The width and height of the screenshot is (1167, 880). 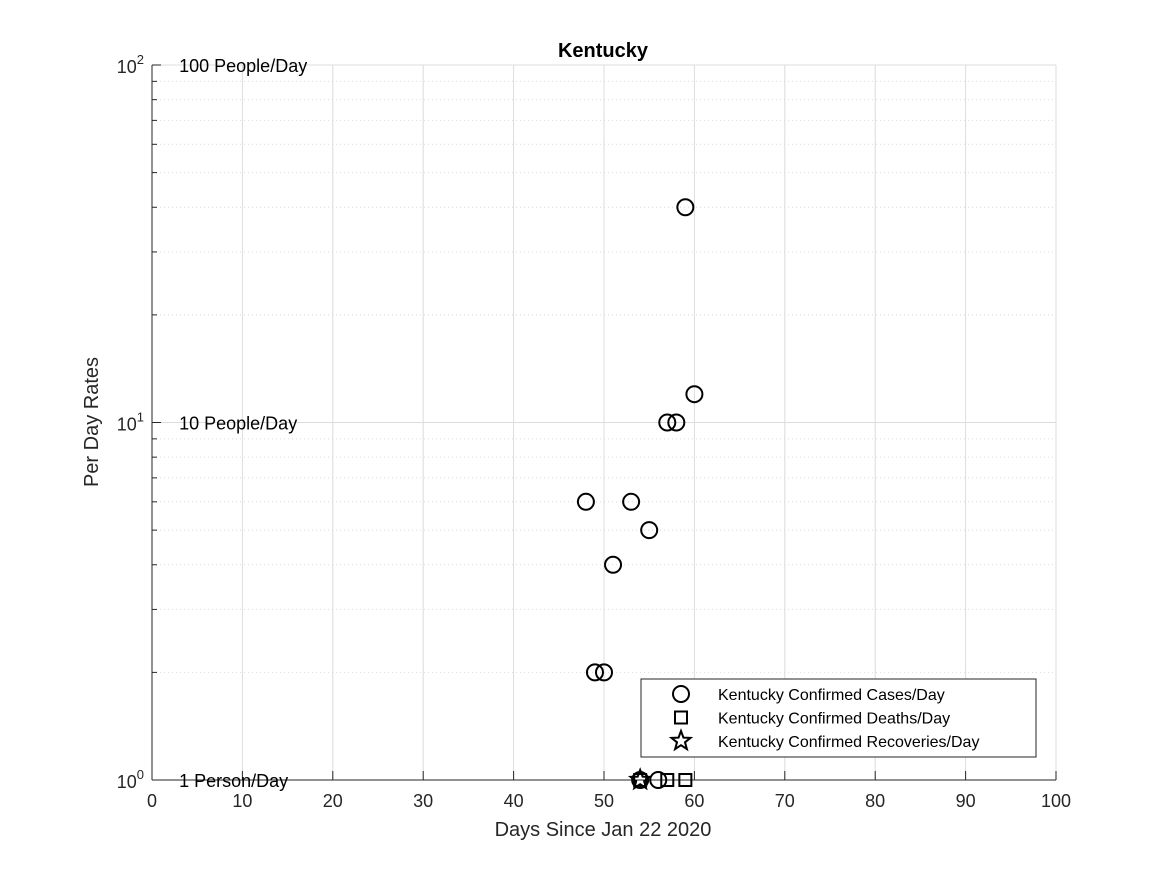 I want to click on y-tick-label: 10², so click(x=130, y=64).